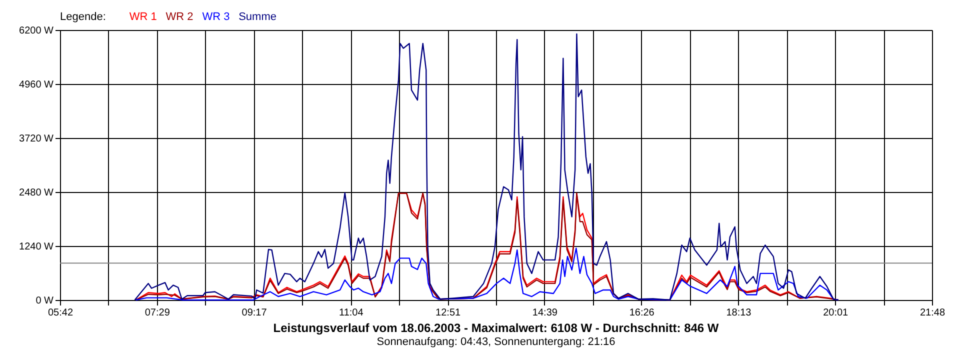 Image resolution: width=960 pixels, height=360 pixels. I want to click on y-tick-label: 0 W, so click(45, 301).